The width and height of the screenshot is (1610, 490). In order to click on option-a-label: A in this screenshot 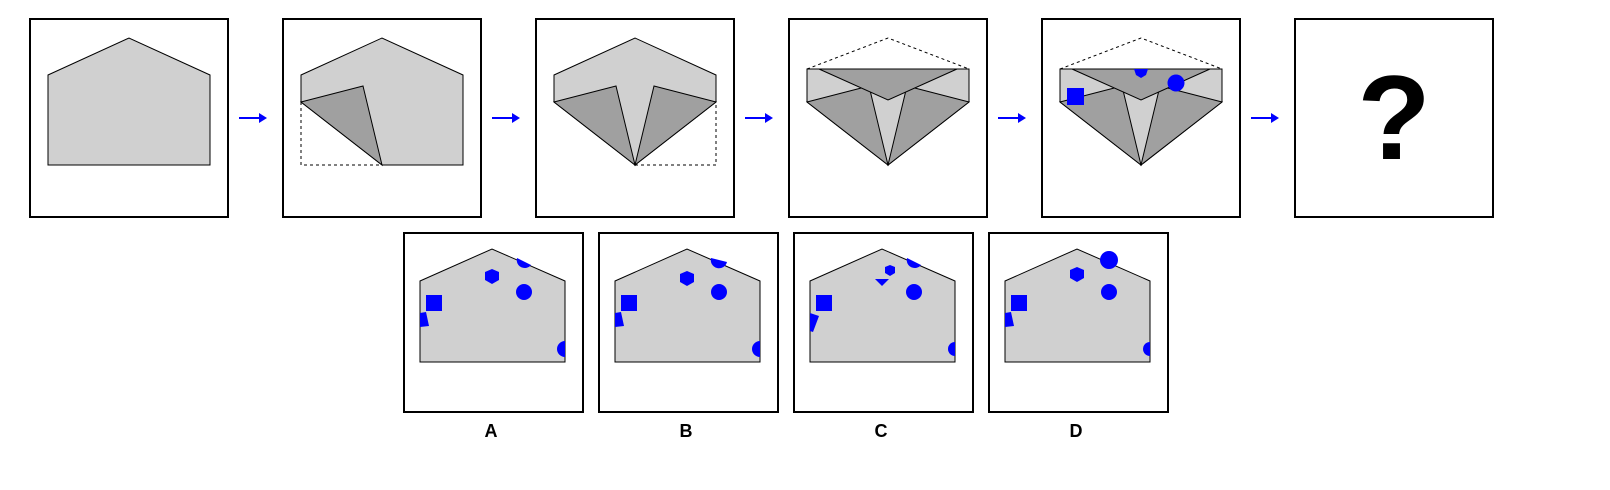, I will do `click(491, 431)`.